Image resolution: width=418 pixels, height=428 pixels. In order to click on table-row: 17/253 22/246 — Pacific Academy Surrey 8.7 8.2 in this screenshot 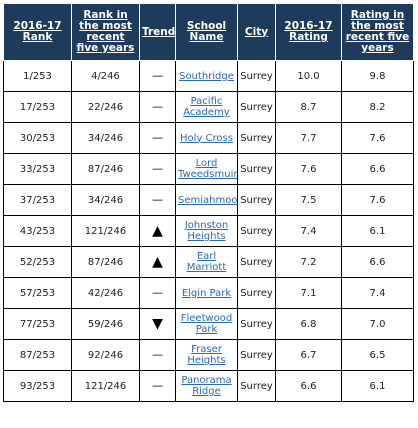, I will do `click(208, 107)`.